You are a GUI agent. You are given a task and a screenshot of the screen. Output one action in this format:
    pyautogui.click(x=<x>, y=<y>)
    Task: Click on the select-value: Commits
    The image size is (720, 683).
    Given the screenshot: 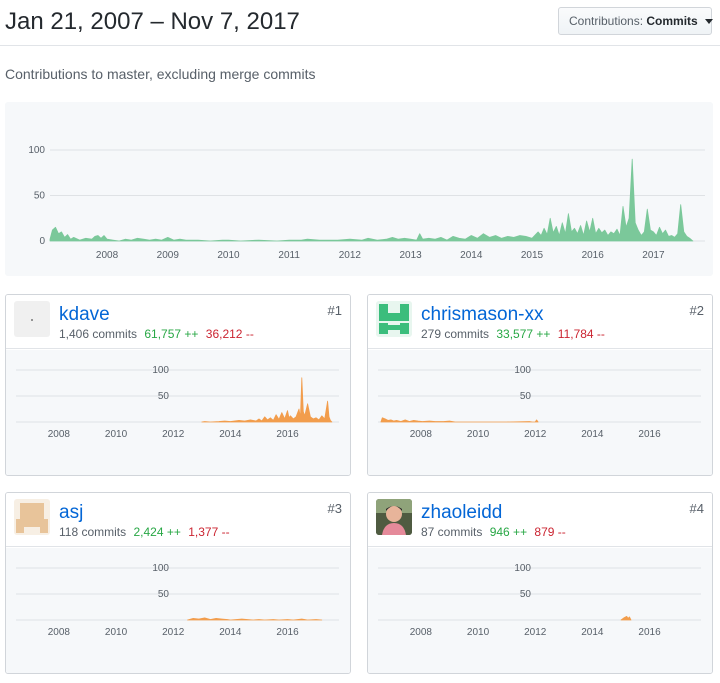 What is the action you would take?
    pyautogui.click(x=672, y=21)
    